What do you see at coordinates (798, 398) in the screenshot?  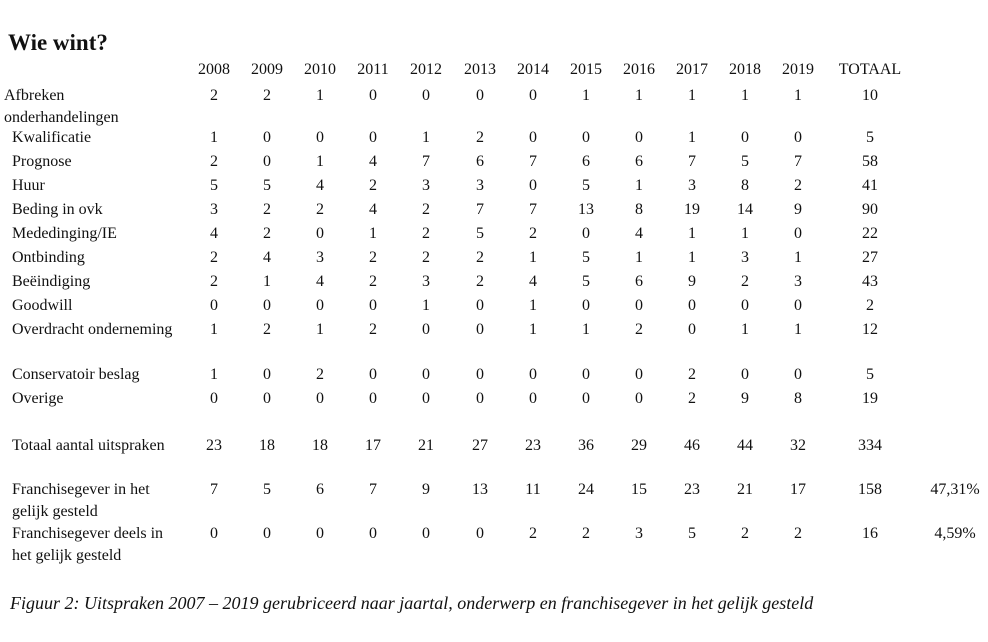 I see `table-cell: 8` at bounding box center [798, 398].